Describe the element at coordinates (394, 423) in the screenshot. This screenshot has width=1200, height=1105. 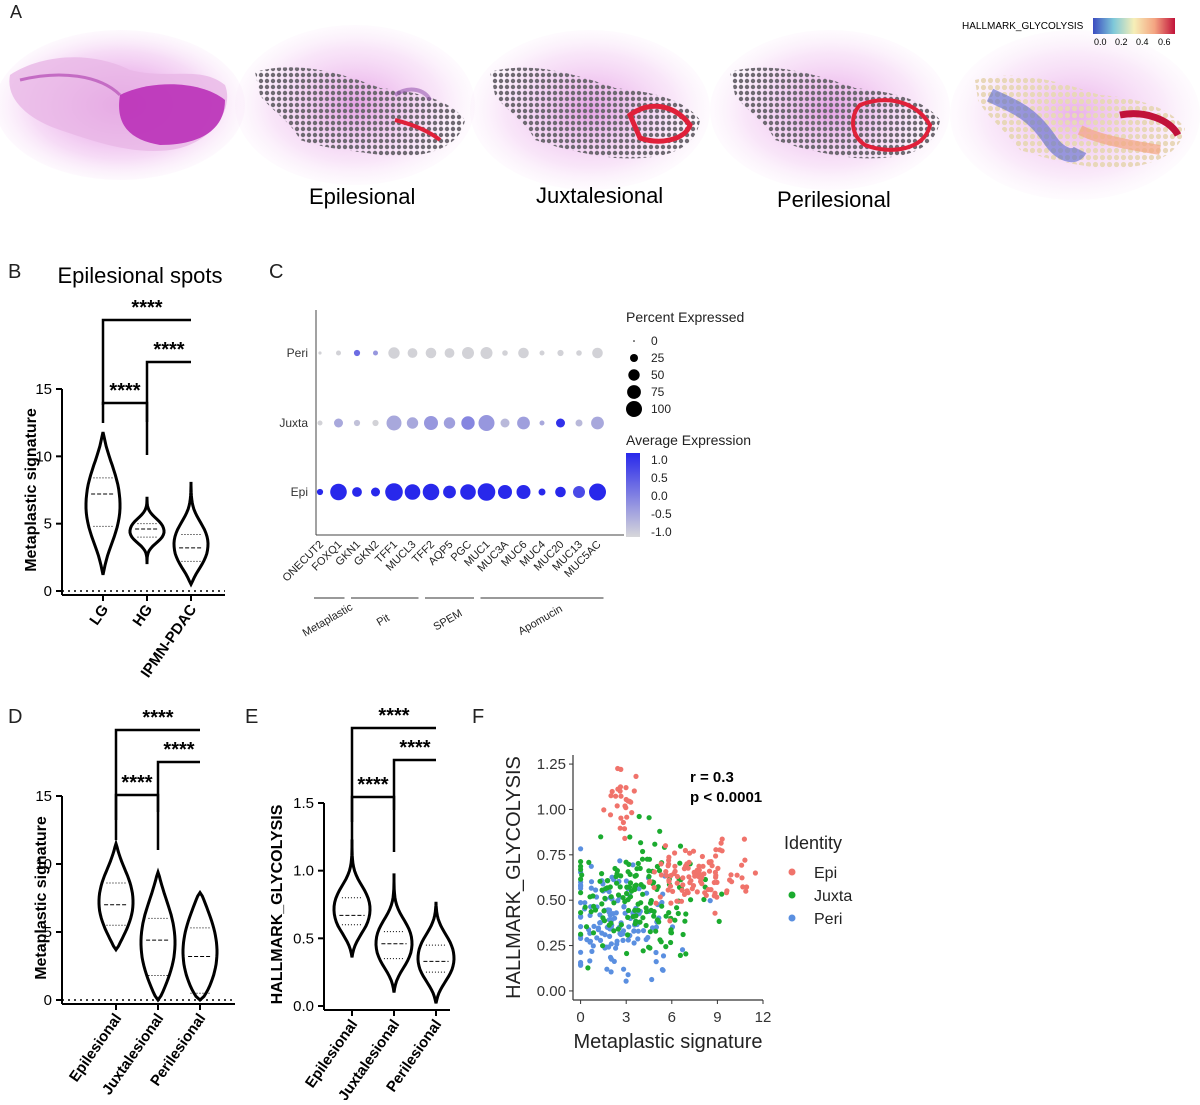
I see `dot-Juxta-TFF1` at that location.